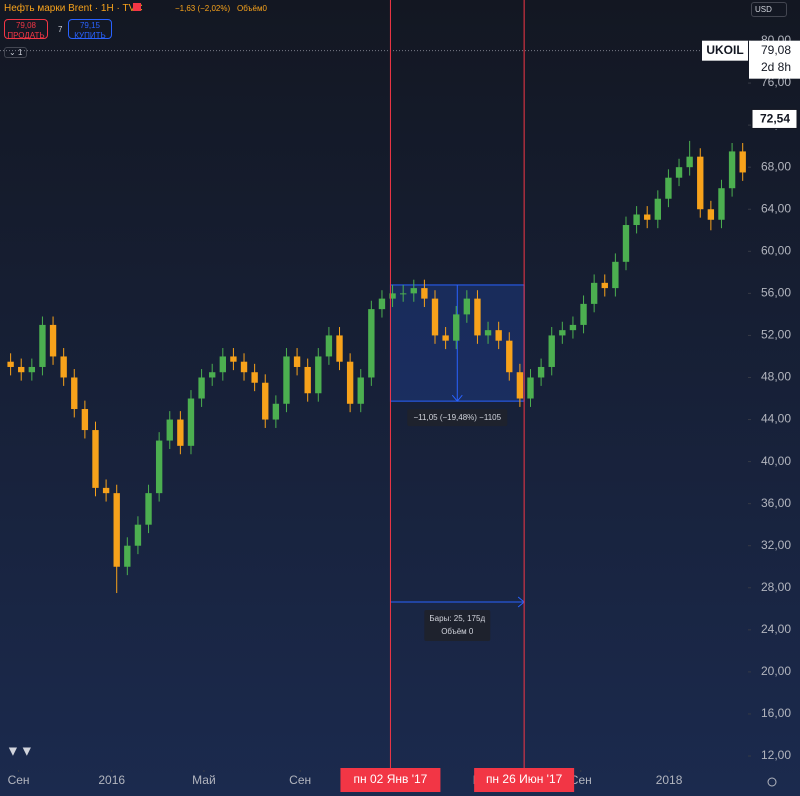 Image resolution: width=800 pixels, height=796 pixels. Describe the element at coordinates (725, 50) in the screenshot. I see `symbol-box` at that location.